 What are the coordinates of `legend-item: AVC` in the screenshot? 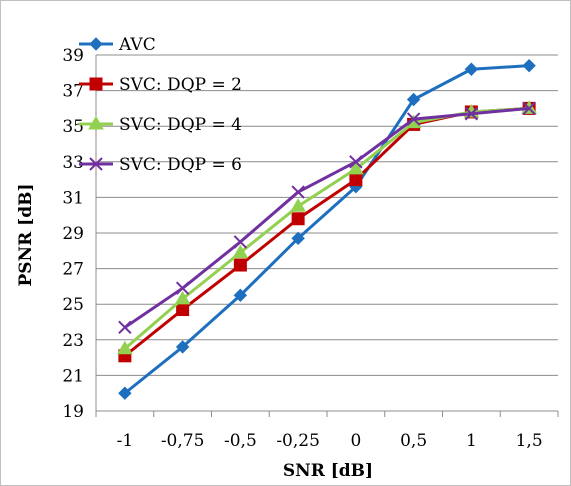 It's located at (117, 45).